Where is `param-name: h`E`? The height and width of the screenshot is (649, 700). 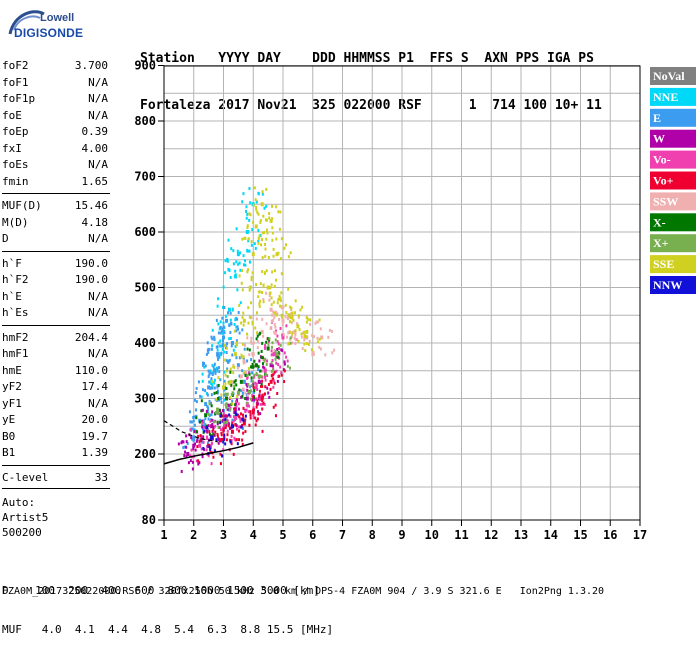 param-name: h`E is located at coordinates (12, 296).